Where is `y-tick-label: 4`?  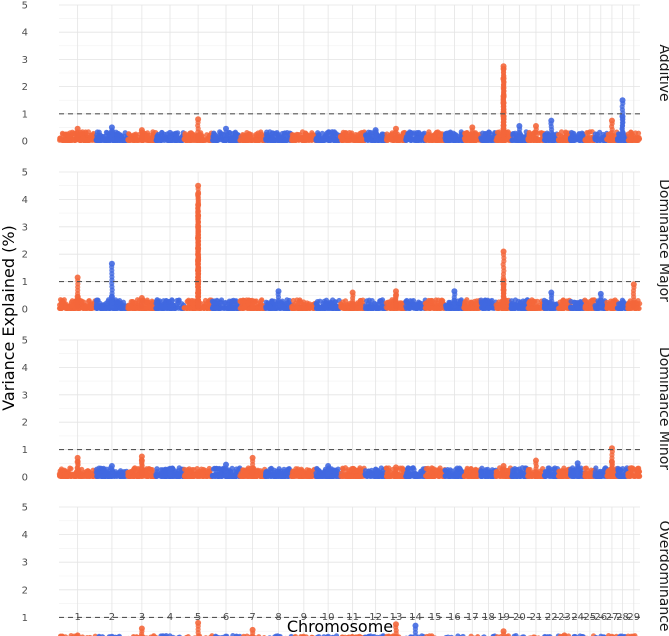
y-tick-label: 4 is located at coordinates (25, 33).